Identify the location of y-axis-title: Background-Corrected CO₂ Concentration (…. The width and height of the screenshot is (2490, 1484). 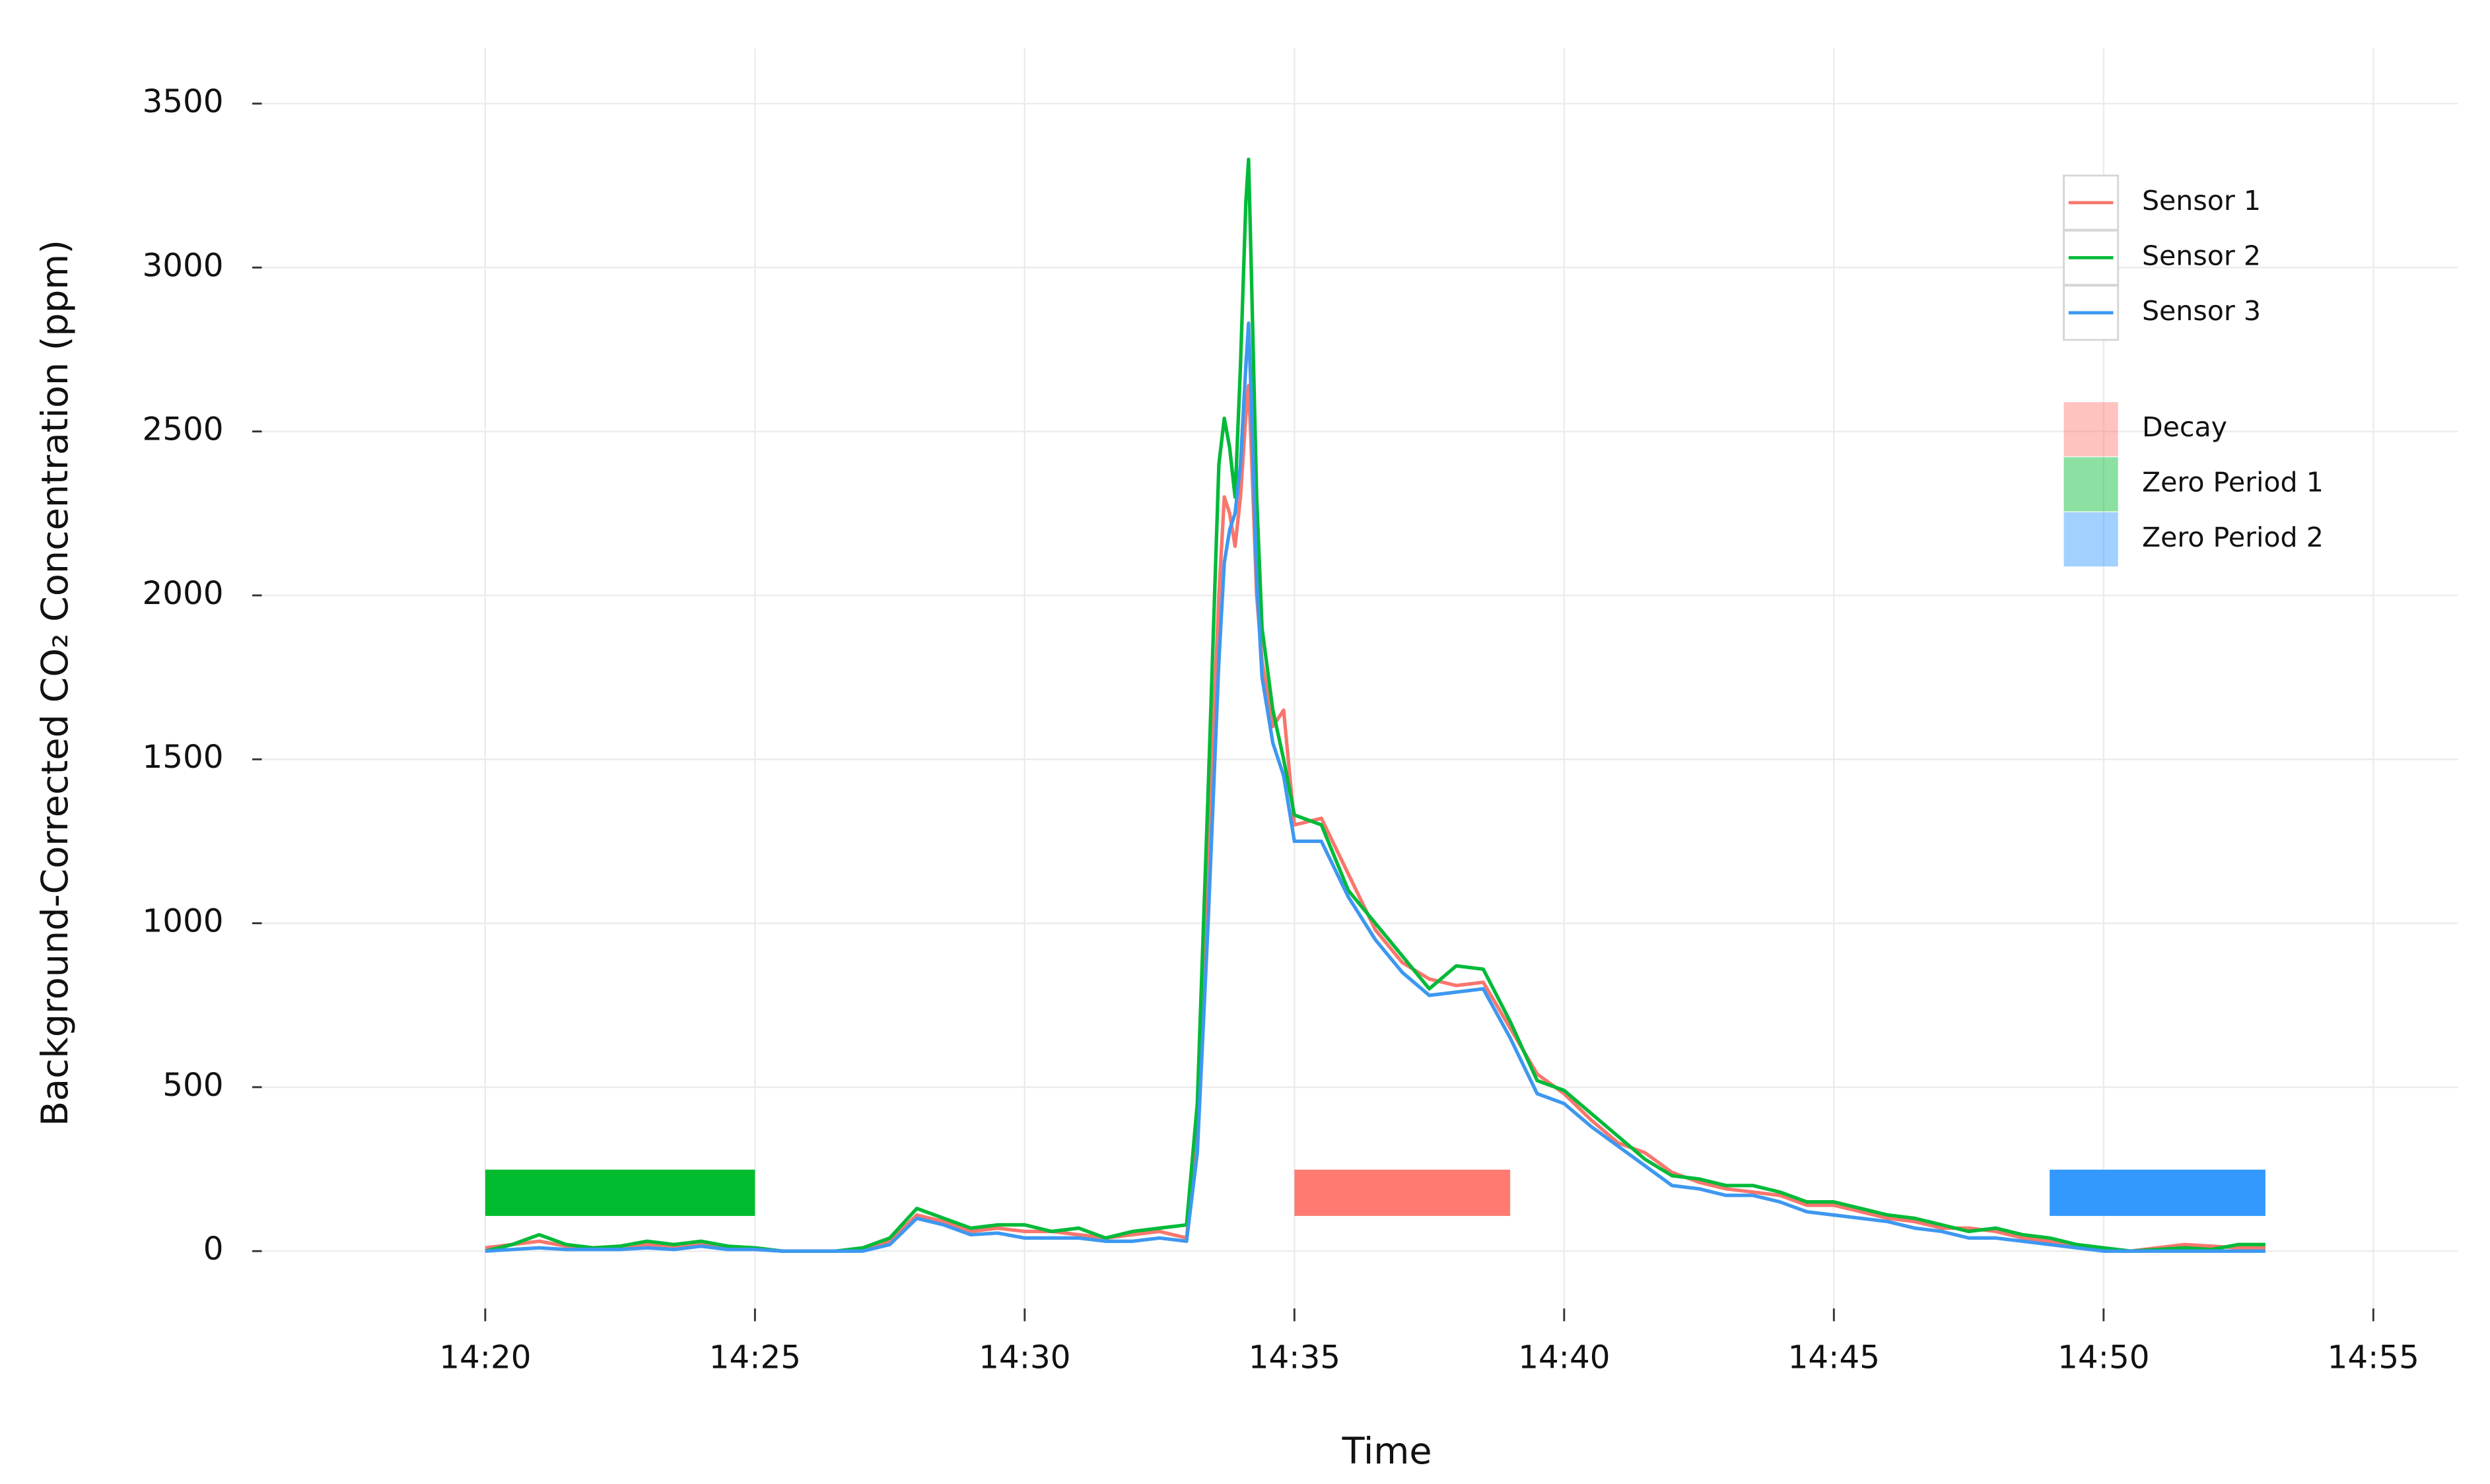
(56, 683).